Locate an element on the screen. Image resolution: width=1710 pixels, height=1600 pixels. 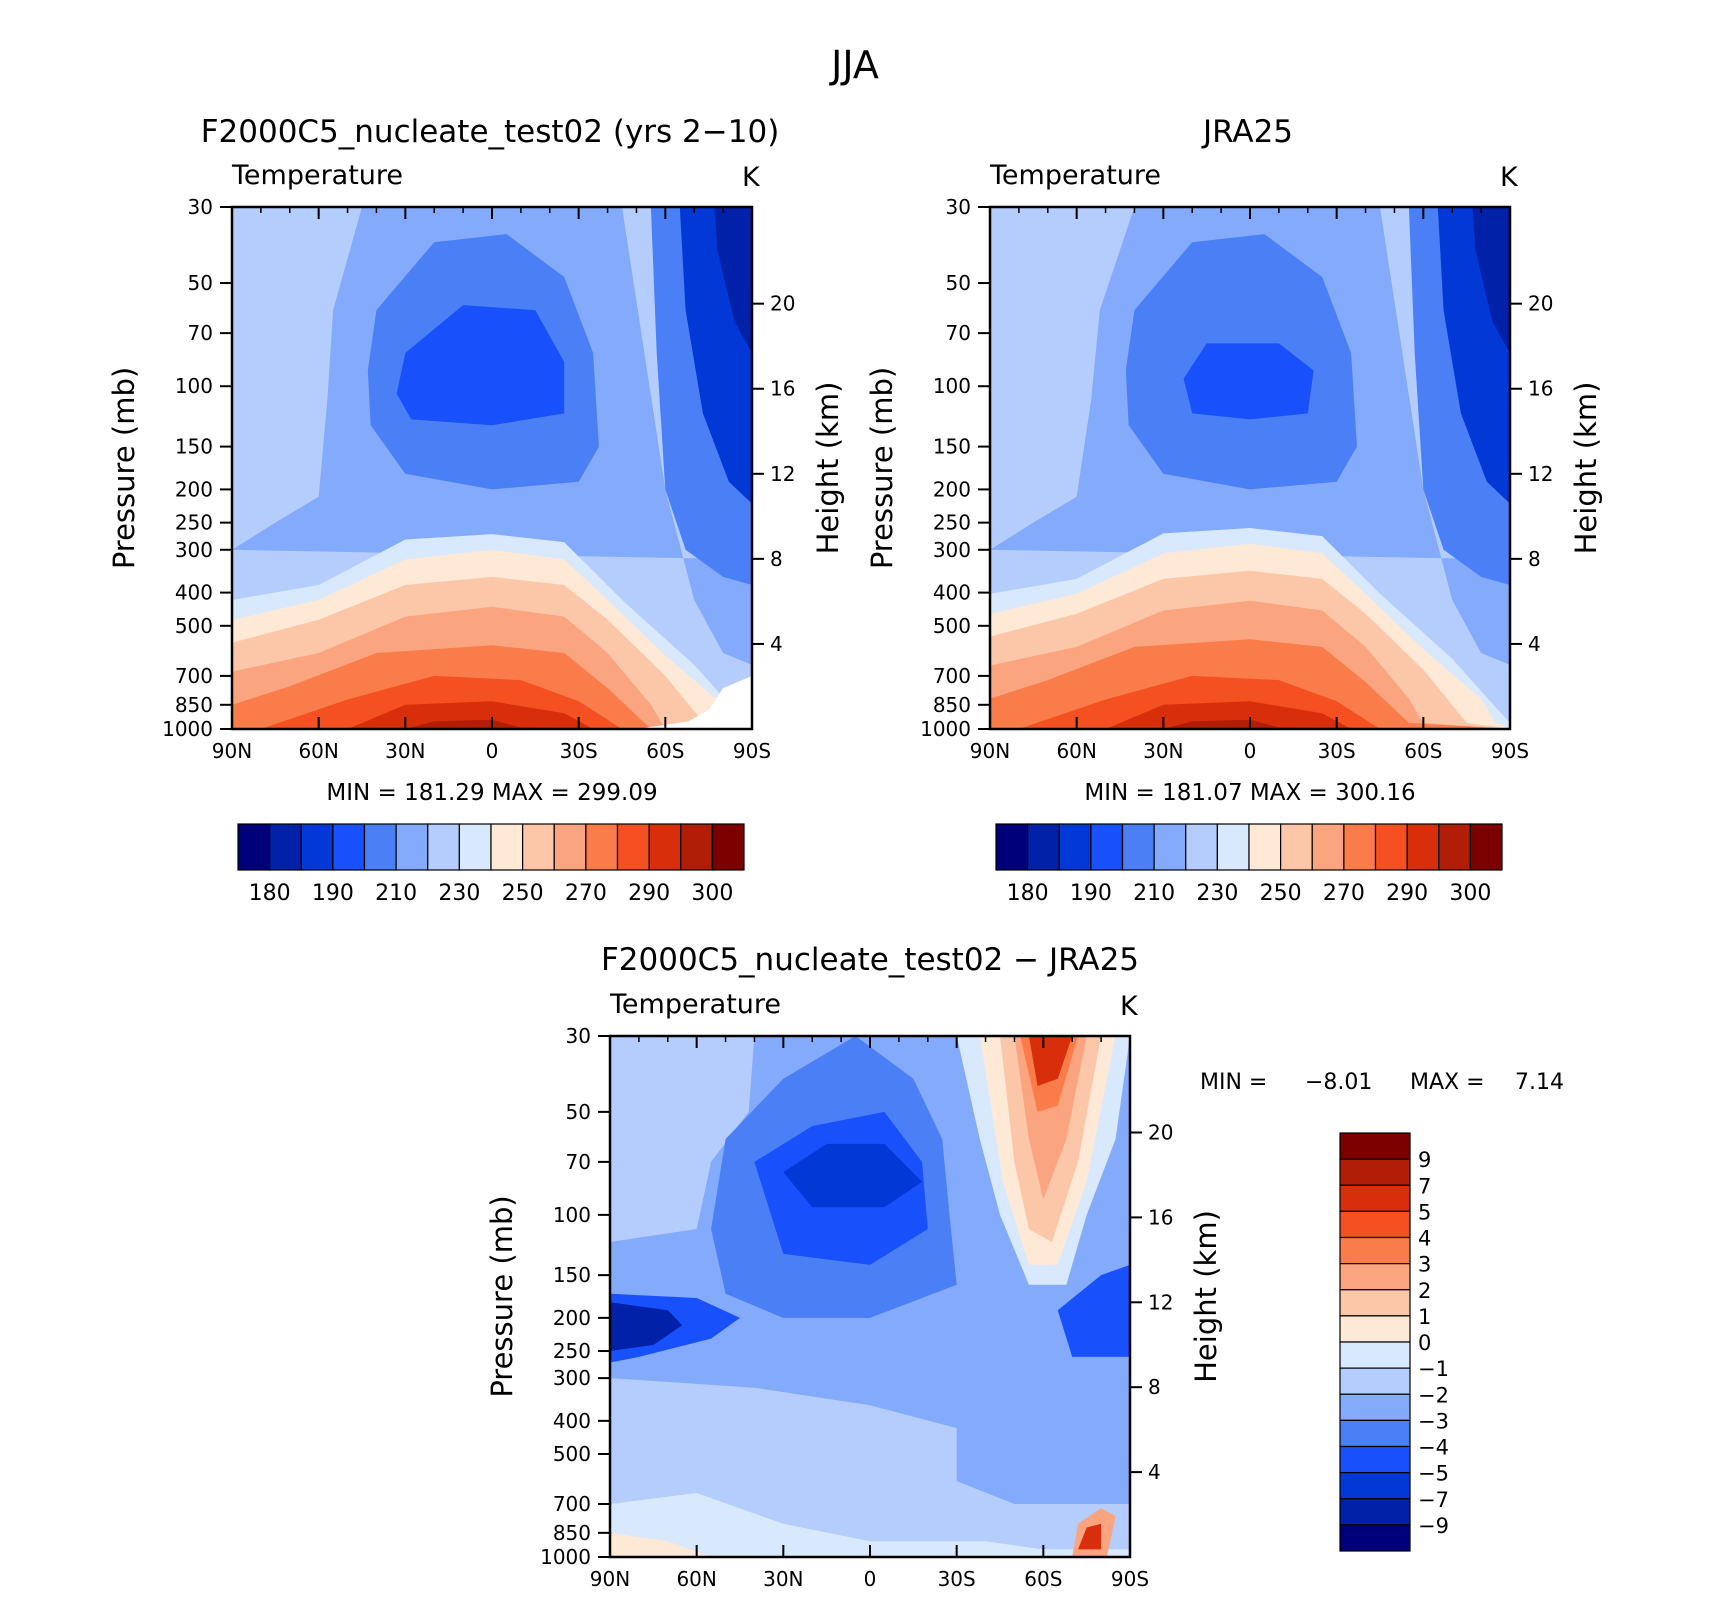
colorbar-label: −5 is located at coordinates (1433, 1474).